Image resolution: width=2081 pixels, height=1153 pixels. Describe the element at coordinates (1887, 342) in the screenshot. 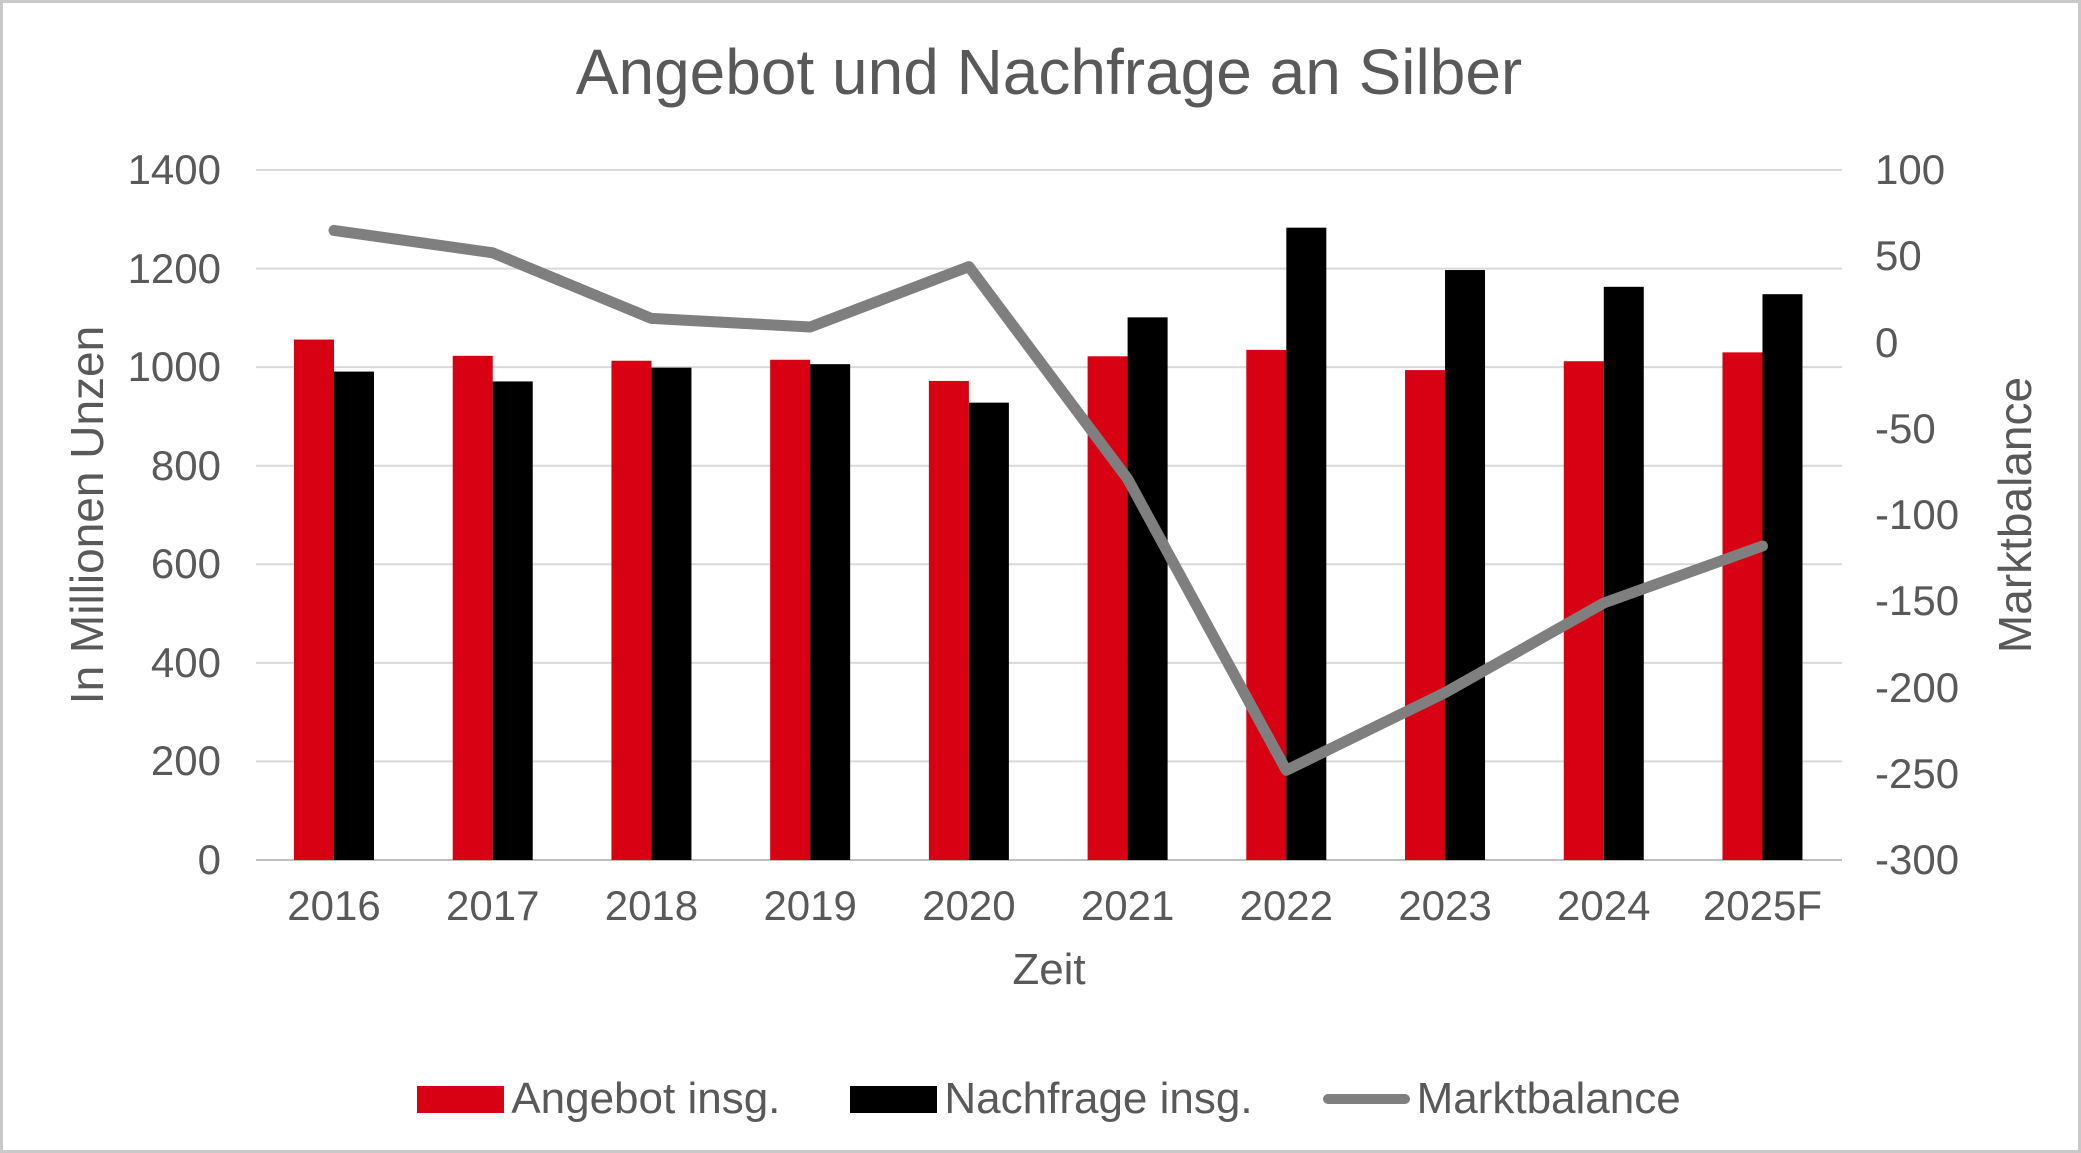

I see `right-tick-label-0: 0` at that location.